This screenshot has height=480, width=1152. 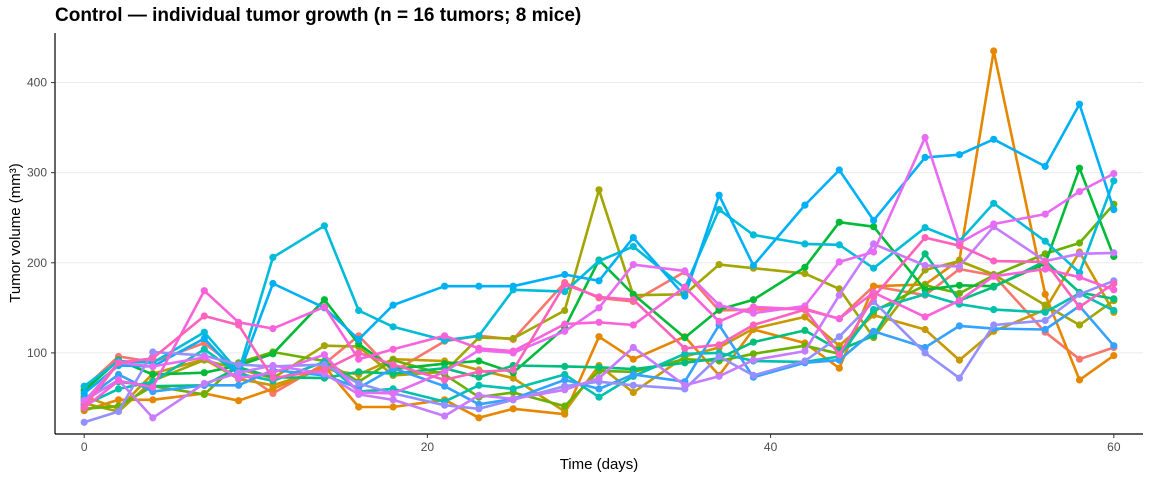 What do you see at coordinates (84, 447) in the screenshot?
I see `x-tick-label: 0` at bounding box center [84, 447].